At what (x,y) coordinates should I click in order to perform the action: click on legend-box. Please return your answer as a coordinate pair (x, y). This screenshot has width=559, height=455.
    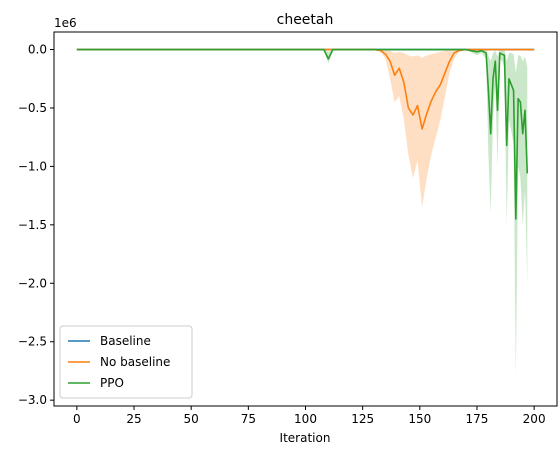
    Looking at the image, I should click on (126, 362).